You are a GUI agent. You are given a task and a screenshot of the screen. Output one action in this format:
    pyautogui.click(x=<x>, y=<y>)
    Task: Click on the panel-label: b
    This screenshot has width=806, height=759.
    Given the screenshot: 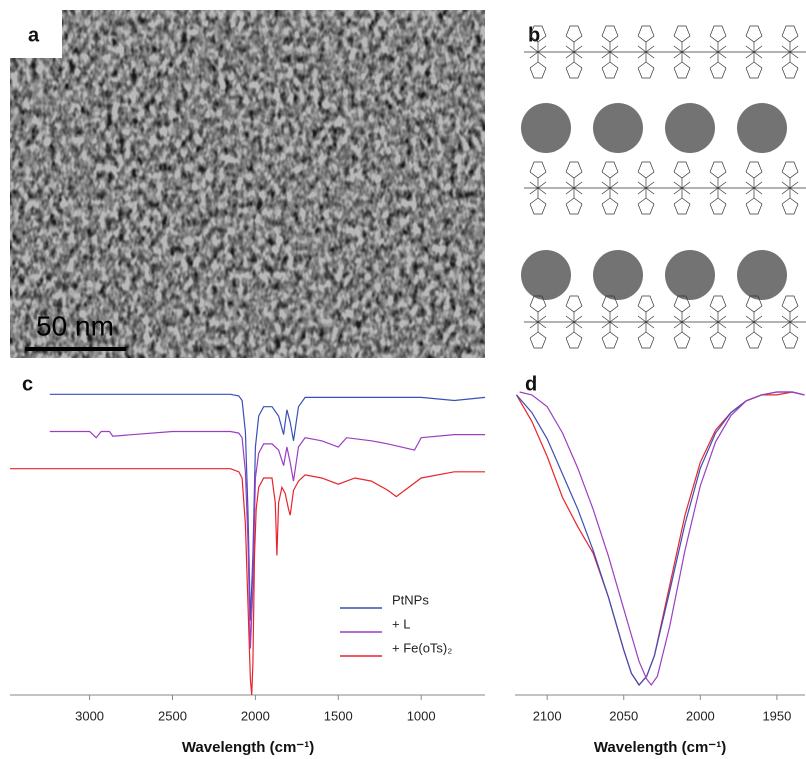 What is the action you would take?
    pyautogui.click(x=534, y=35)
    